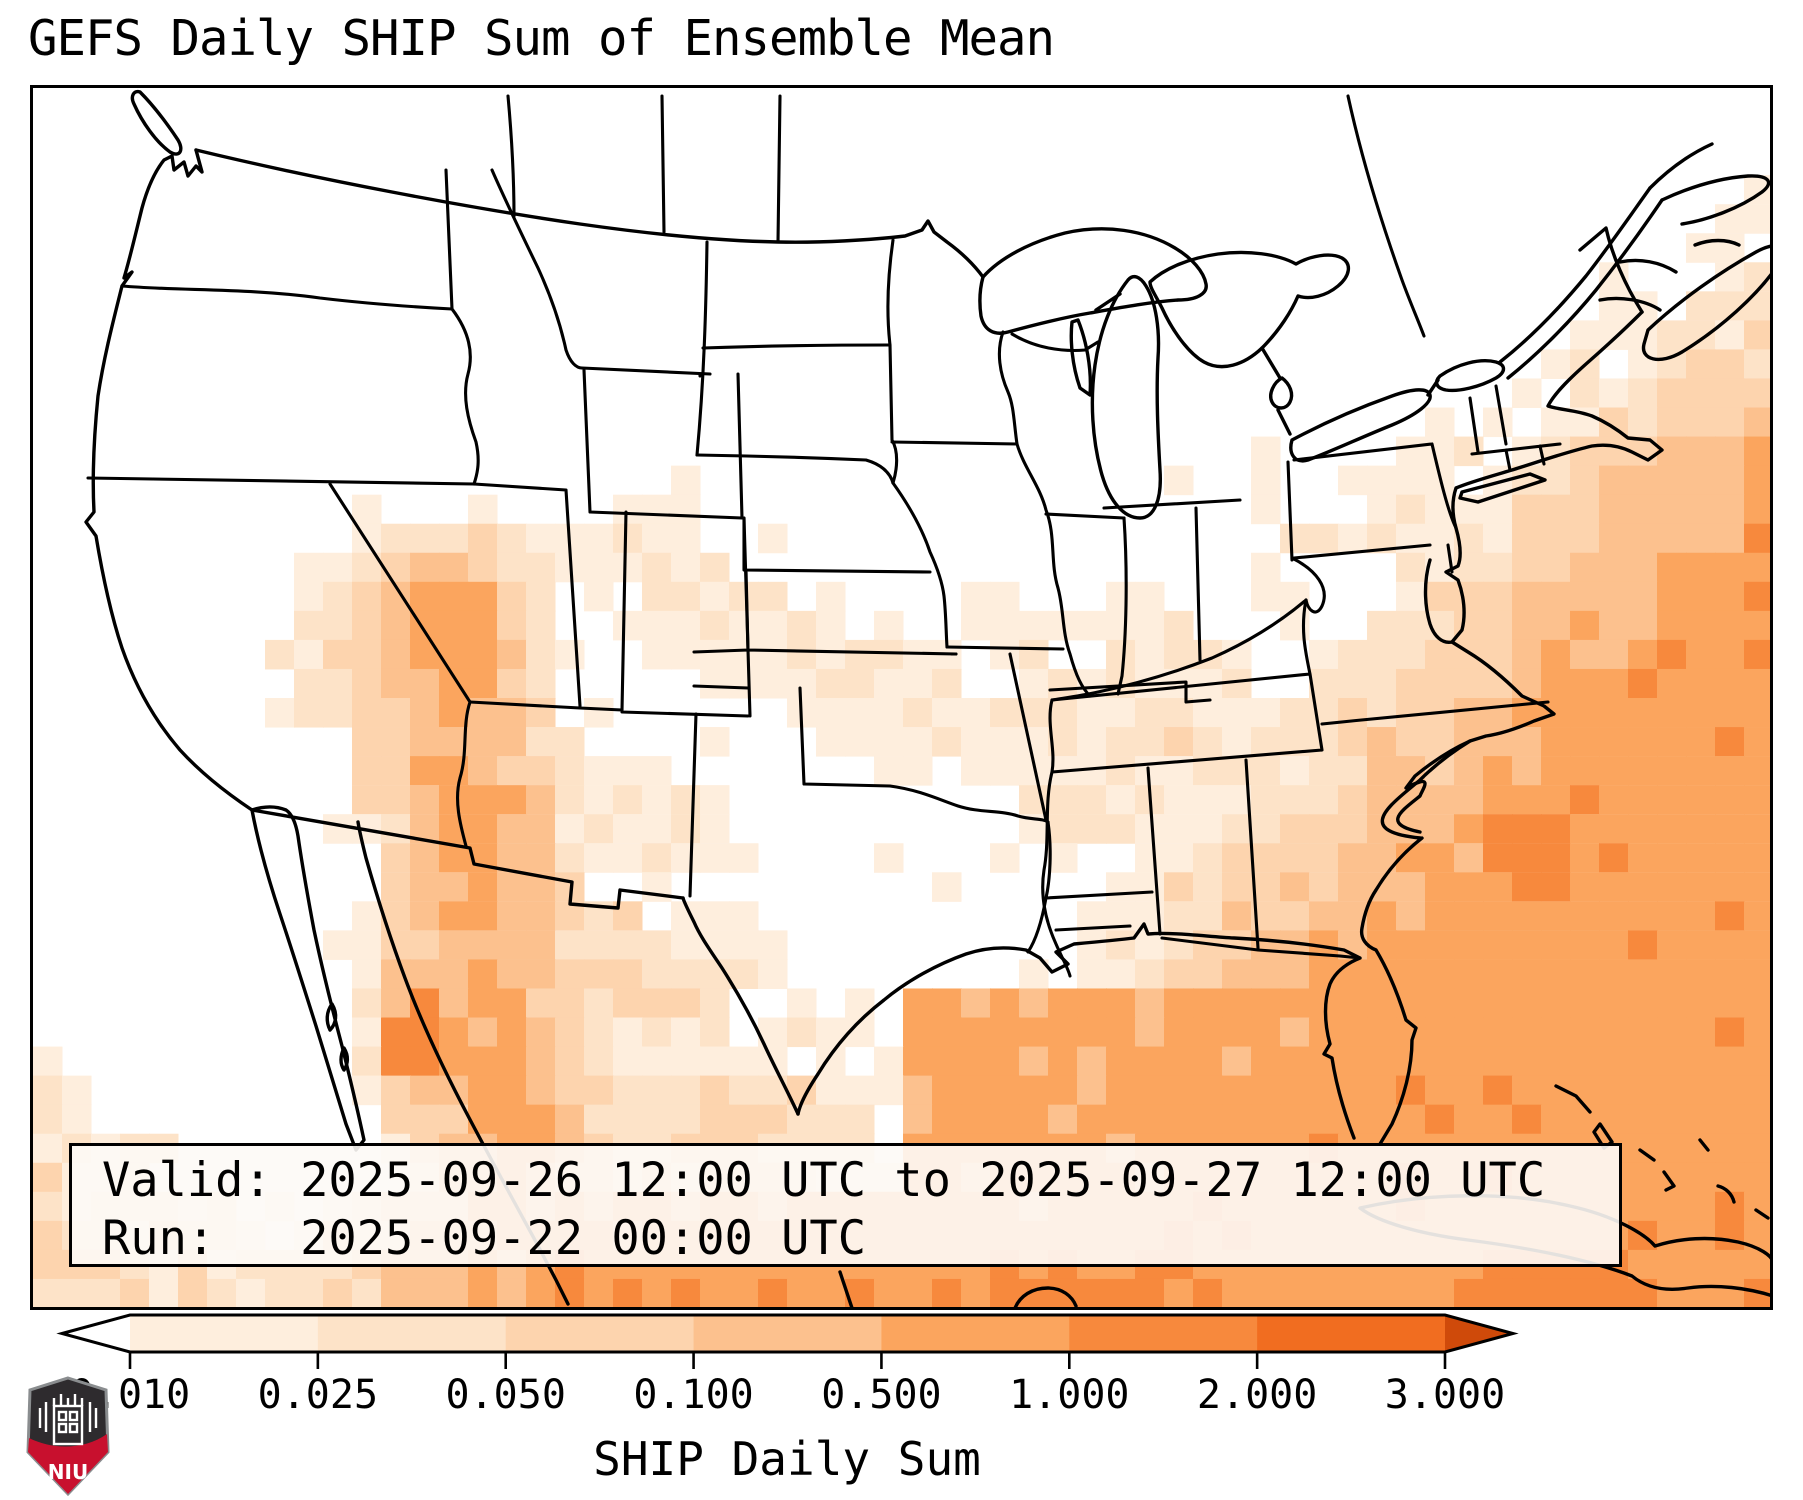 Image resolution: width=1803 pixels, height=1500 pixels. I want to click on colorbar-tick-label: 3.000, so click(1445, 1395).